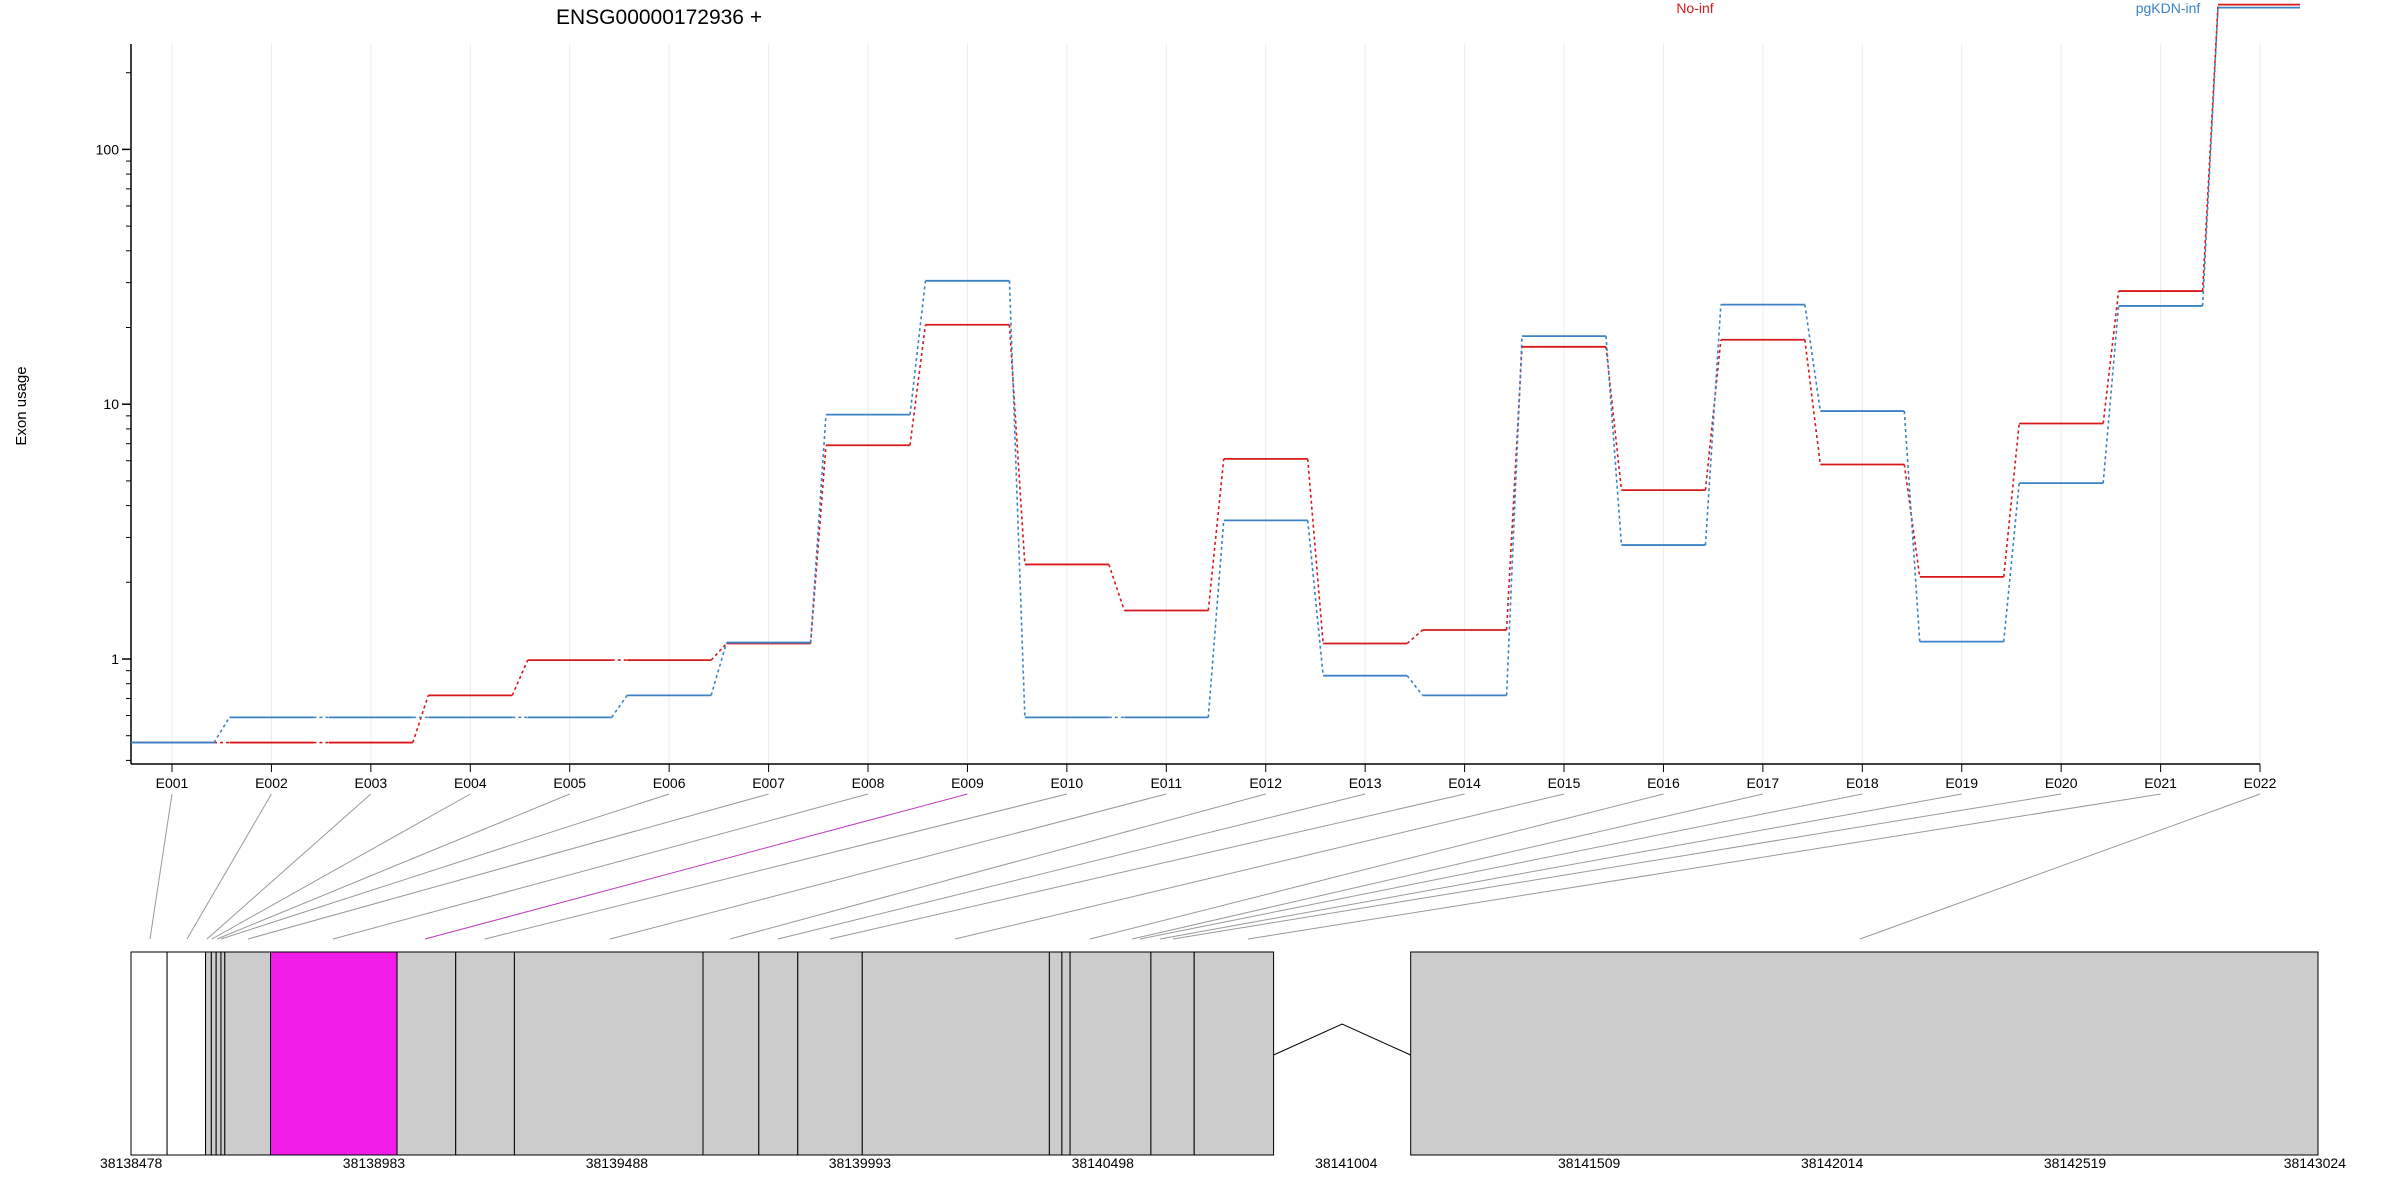 The height and width of the screenshot is (1200, 2400). Describe the element at coordinates (111, 404) in the screenshot. I see `y-tick-label: 10` at that location.